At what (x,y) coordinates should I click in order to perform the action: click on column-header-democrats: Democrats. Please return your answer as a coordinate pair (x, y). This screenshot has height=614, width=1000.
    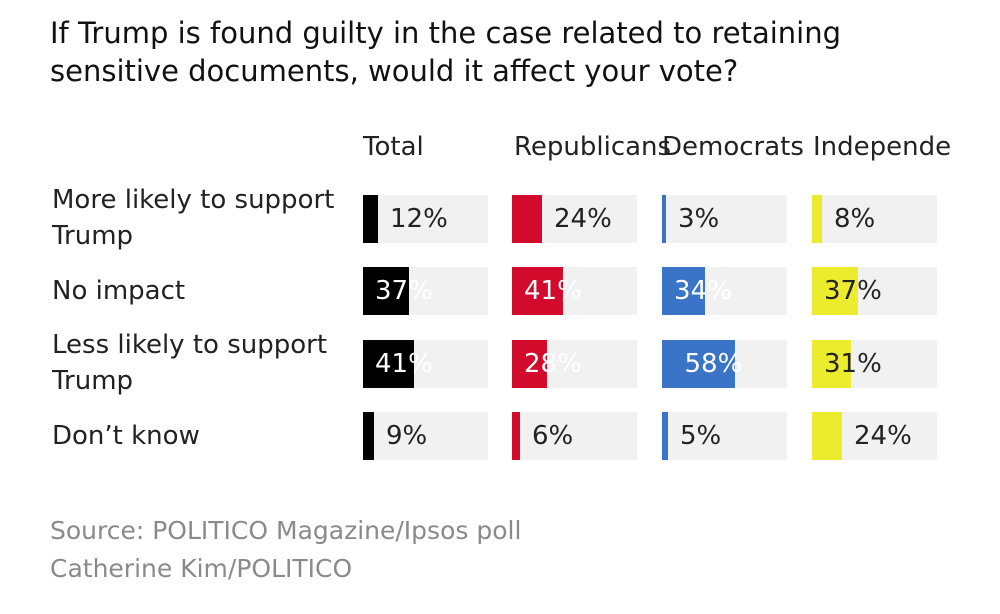
    Looking at the image, I should click on (733, 147).